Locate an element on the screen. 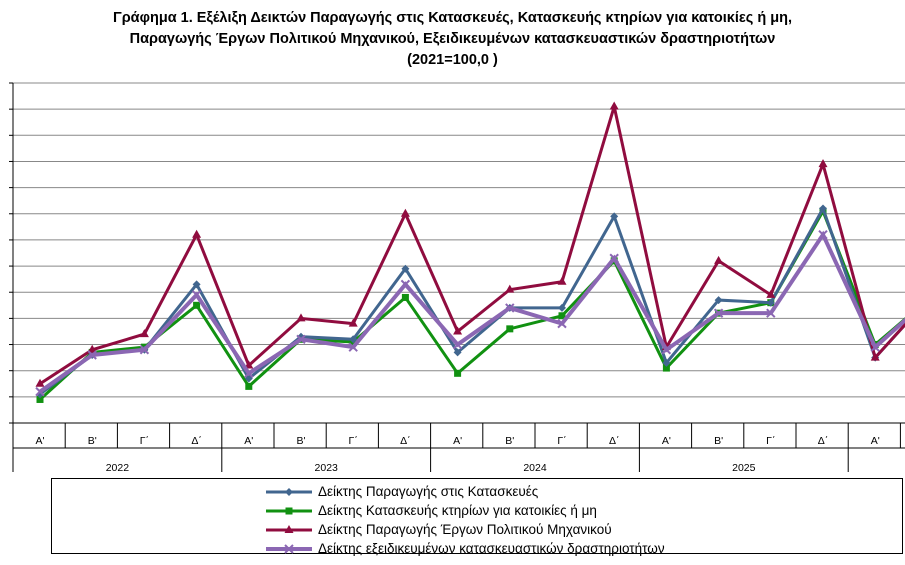  year-label: 2024 is located at coordinates (535, 468).